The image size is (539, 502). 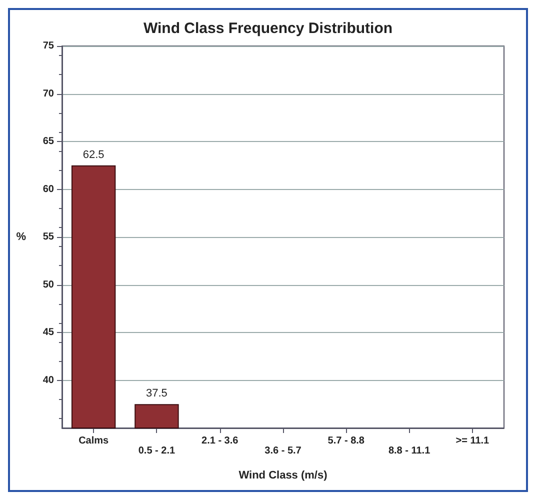 I want to click on y-tick-label: 75, so click(x=48, y=46).